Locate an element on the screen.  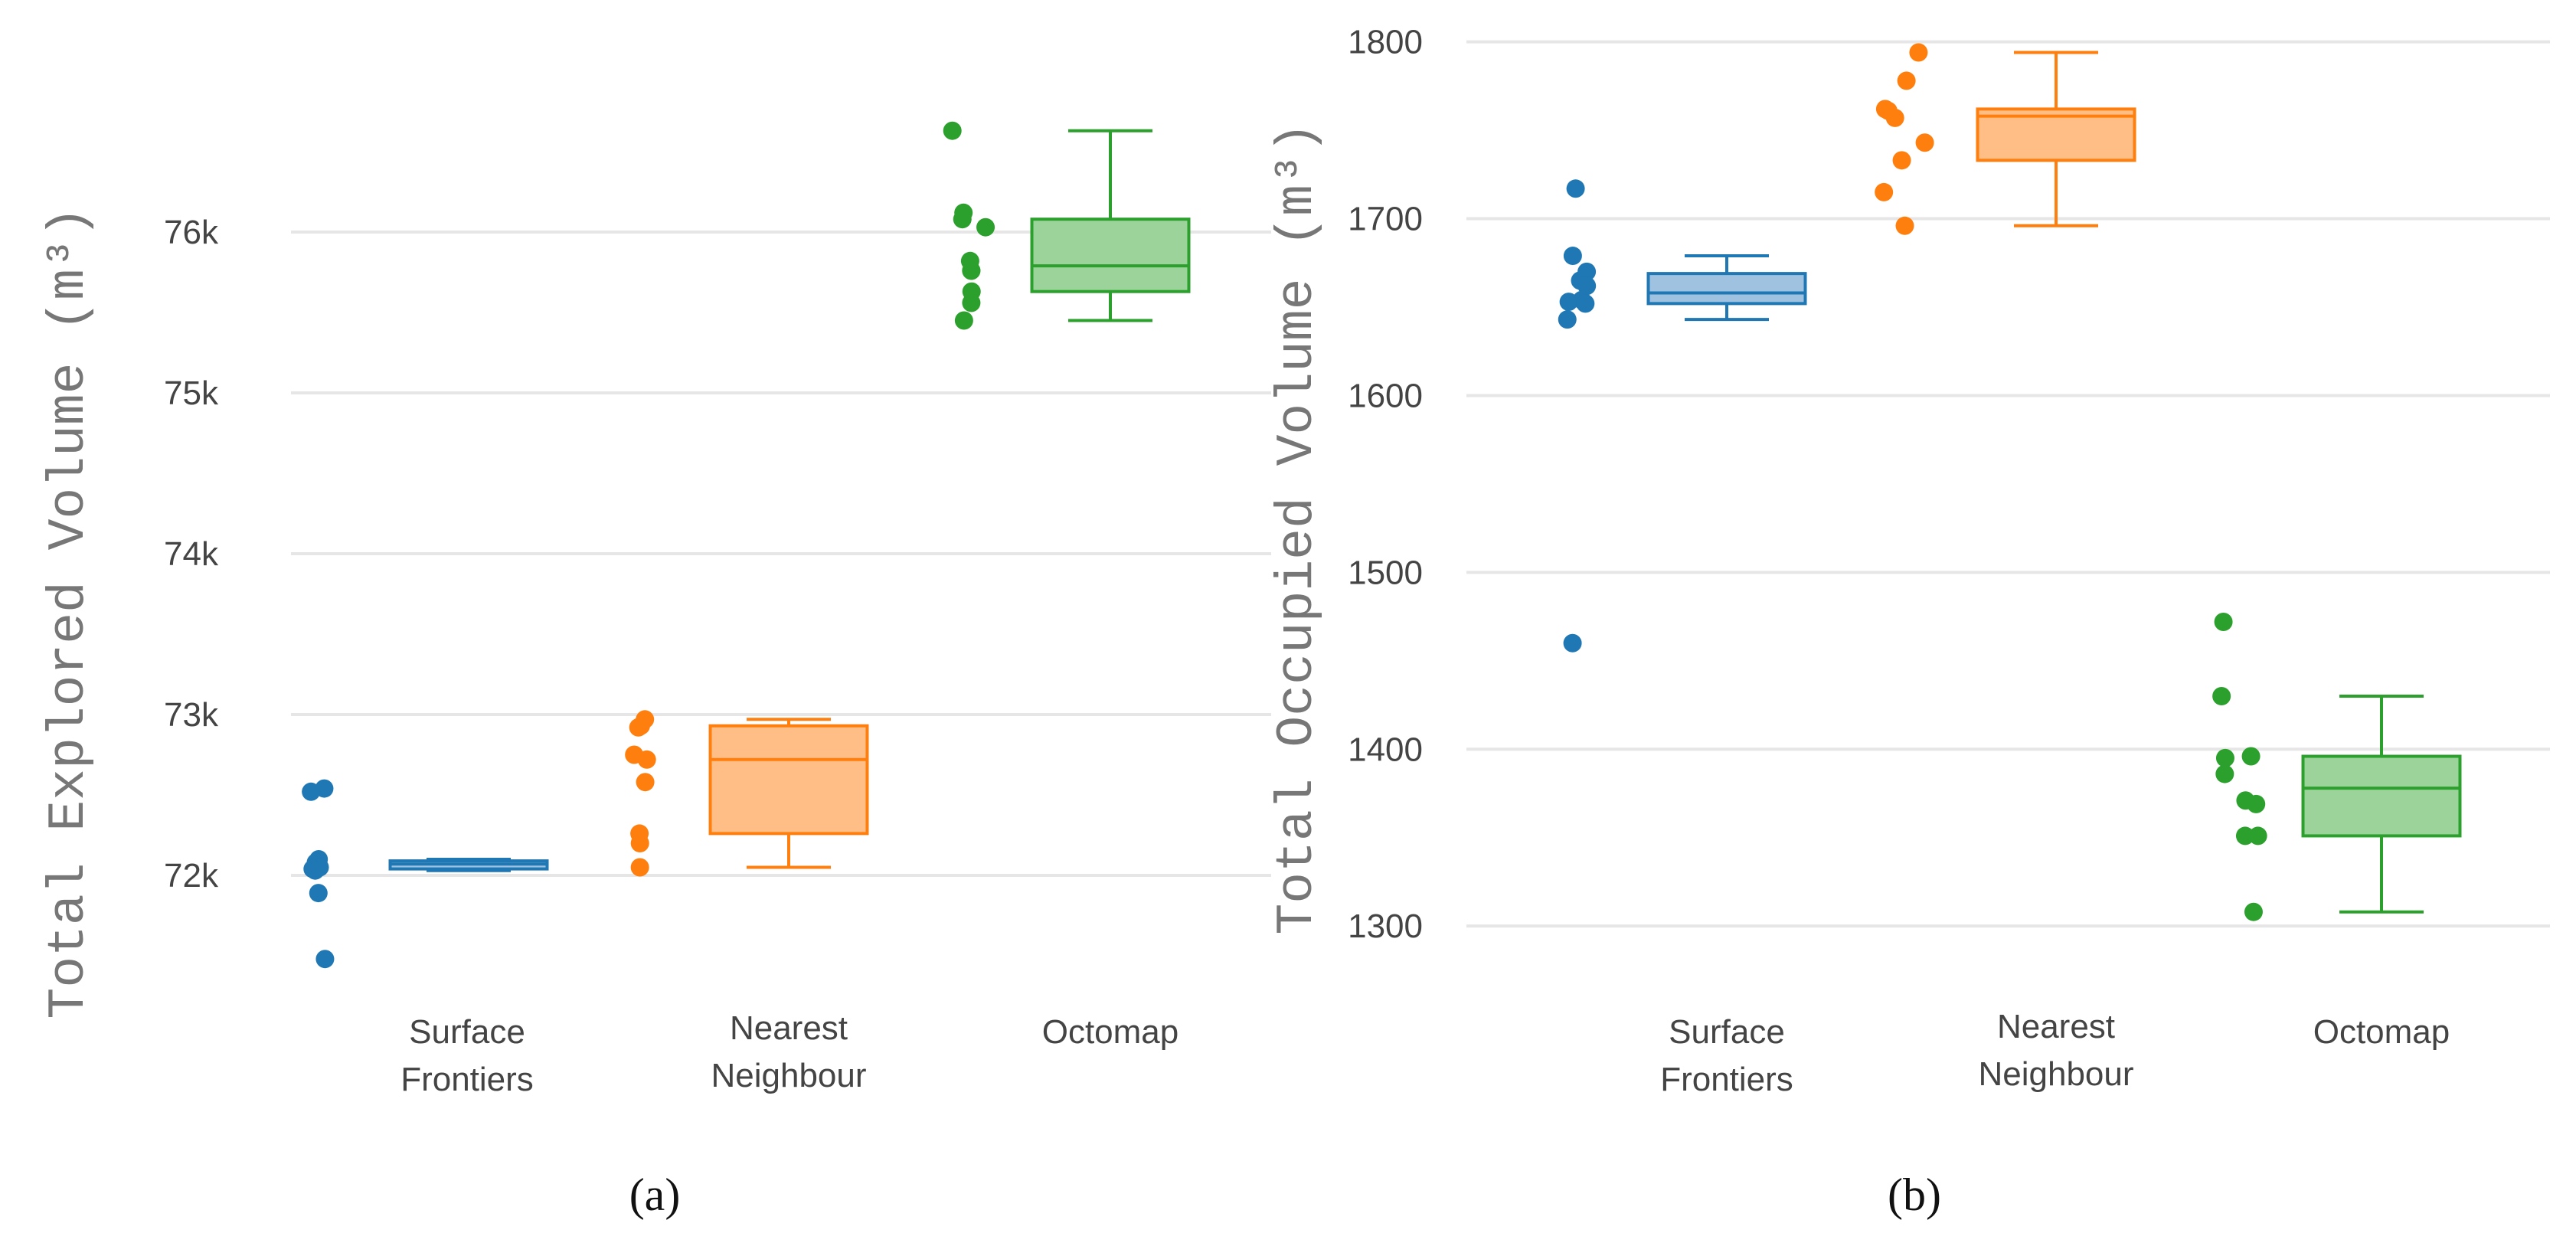
y-tick-label: 72k is located at coordinates (191, 876).